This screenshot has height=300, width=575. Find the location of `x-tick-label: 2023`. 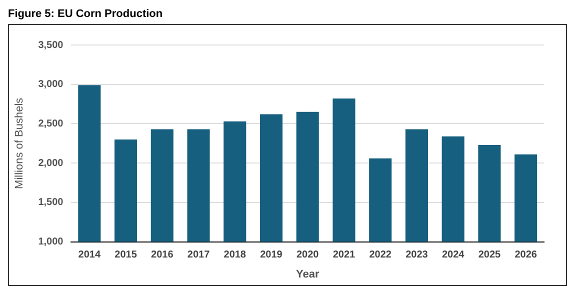

x-tick-label: 2023 is located at coordinates (417, 255).